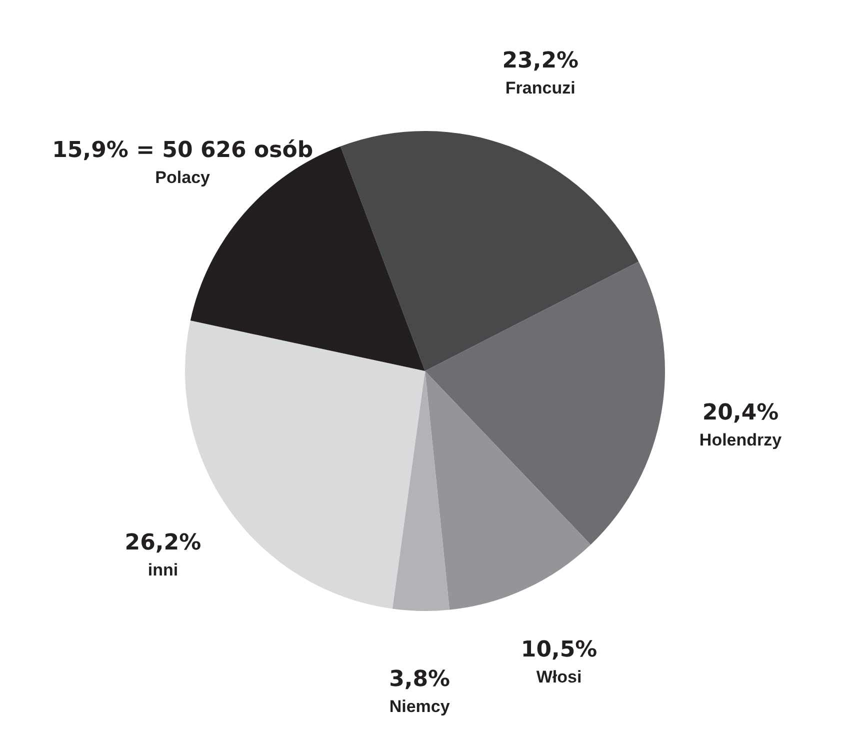 This screenshot has height=742, width=850. What do you see at coordinates (419, 679) in the screenshot?
I see `data-label: 3,8%` at bounding box center [419, 679].